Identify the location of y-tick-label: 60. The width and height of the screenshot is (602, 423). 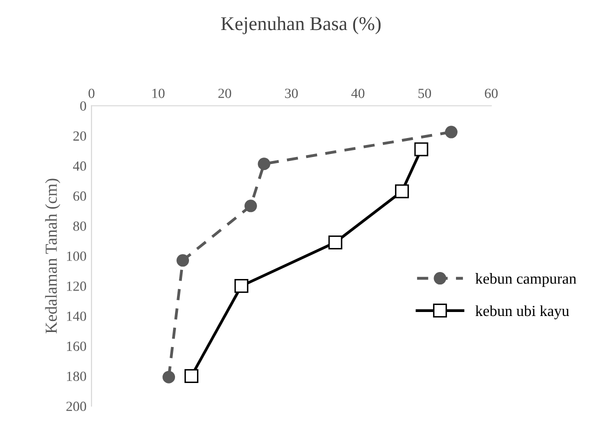
(79, 196).